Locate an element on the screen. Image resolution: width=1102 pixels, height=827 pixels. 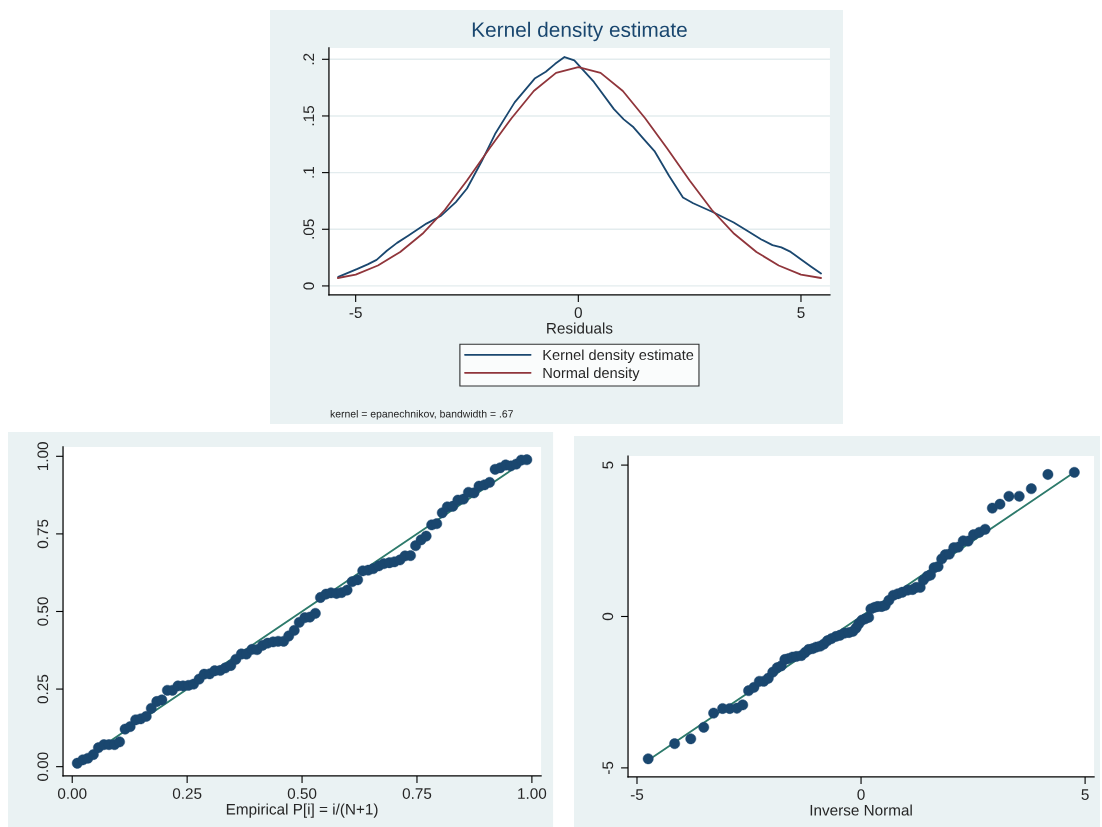
y-tick-label: 1.00 is located at coordinates (43, 456).